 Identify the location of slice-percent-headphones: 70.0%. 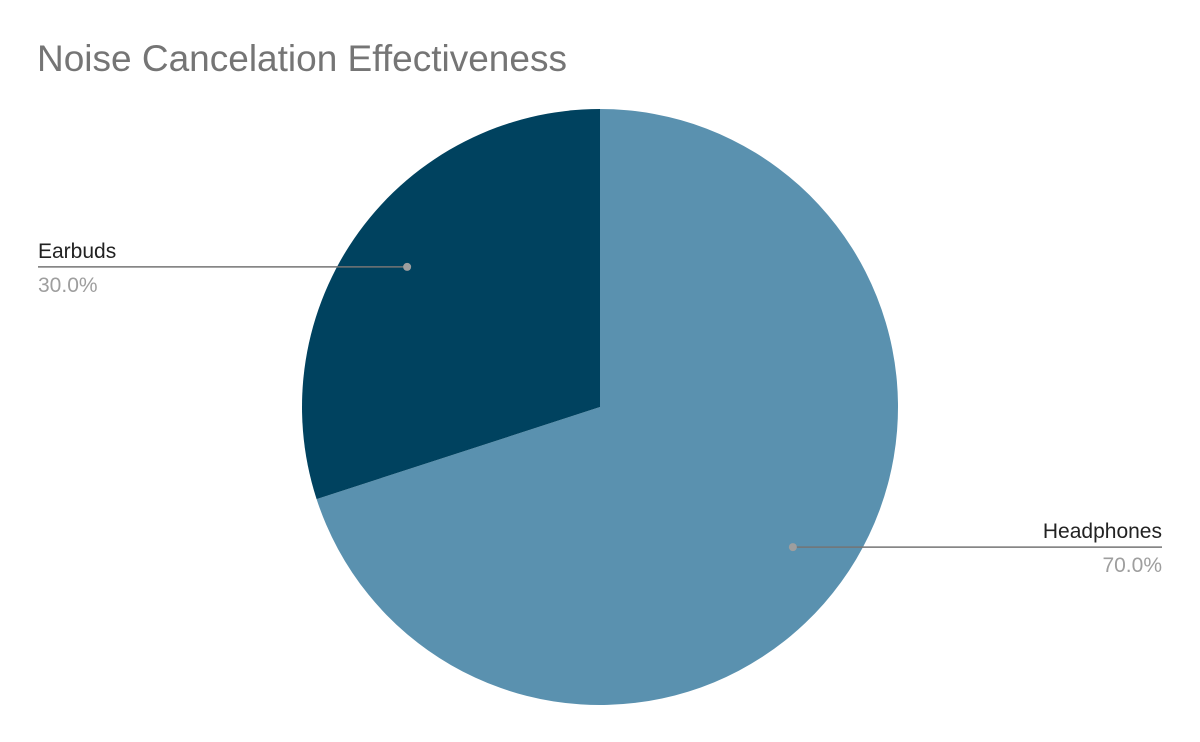
(1132, 565).